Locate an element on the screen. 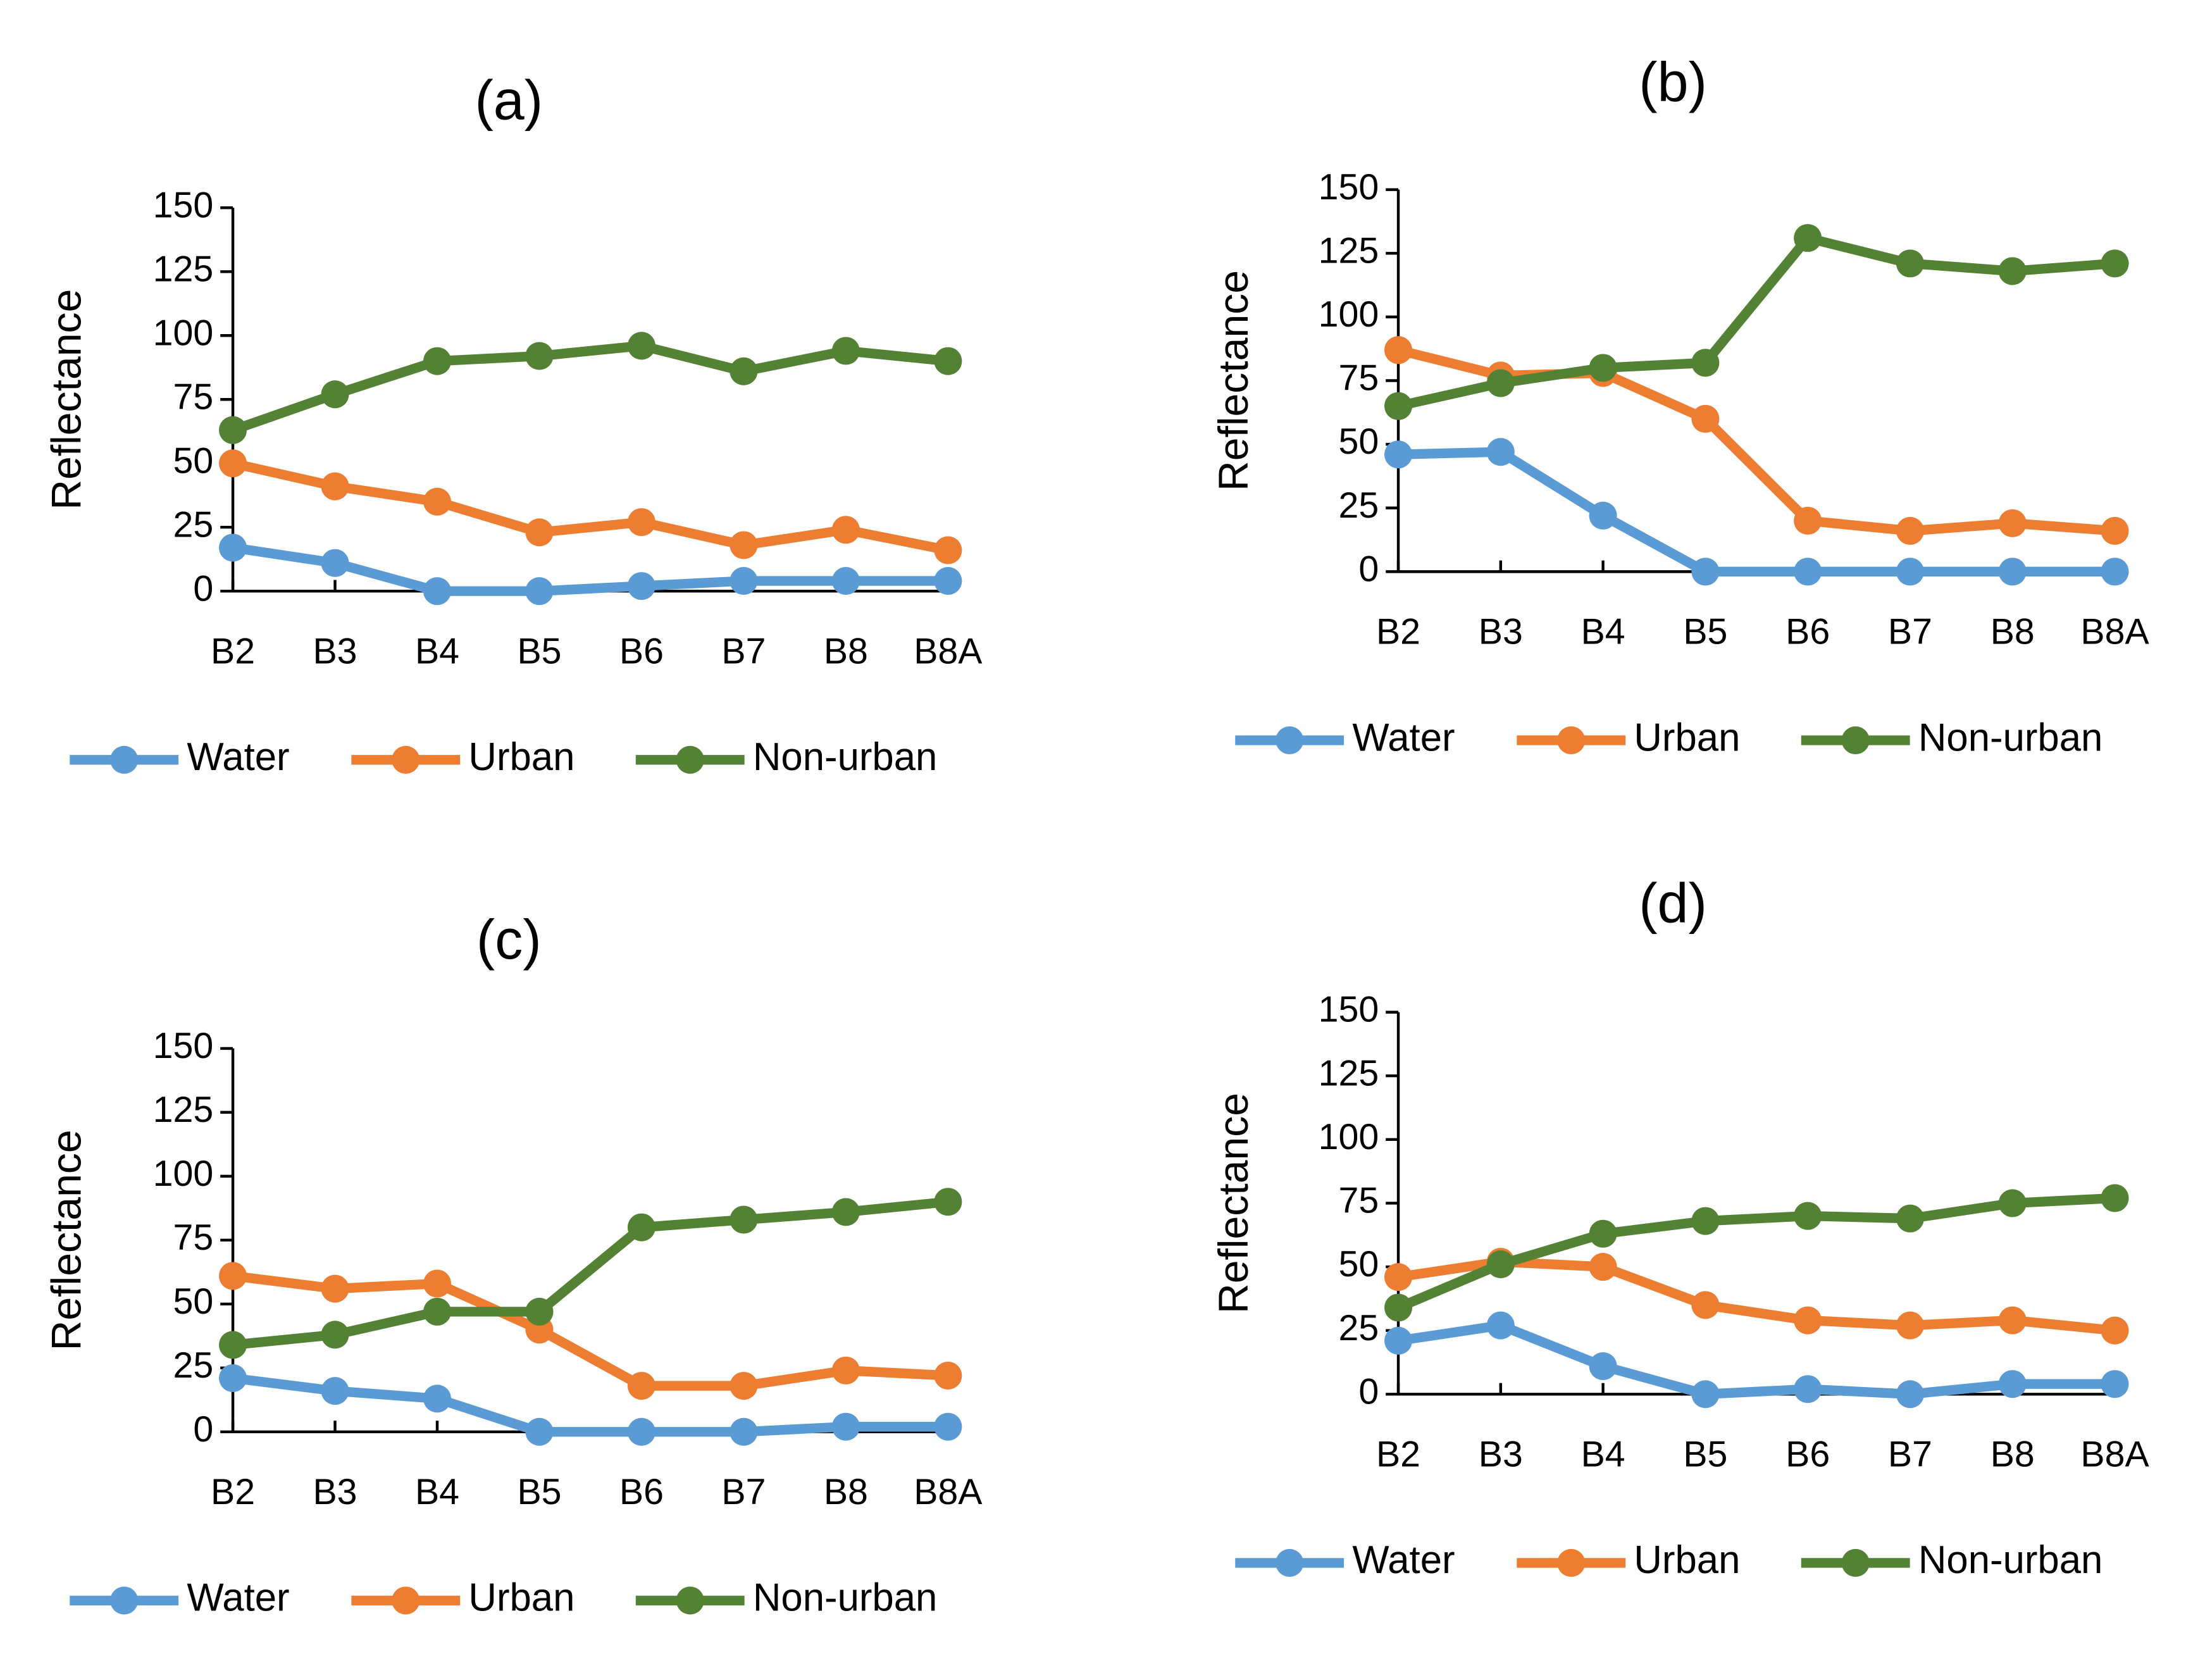 The width and height of the screenshot is (2186, 1680). x-tick-label: B5 is located at coordinates (539, 1492).